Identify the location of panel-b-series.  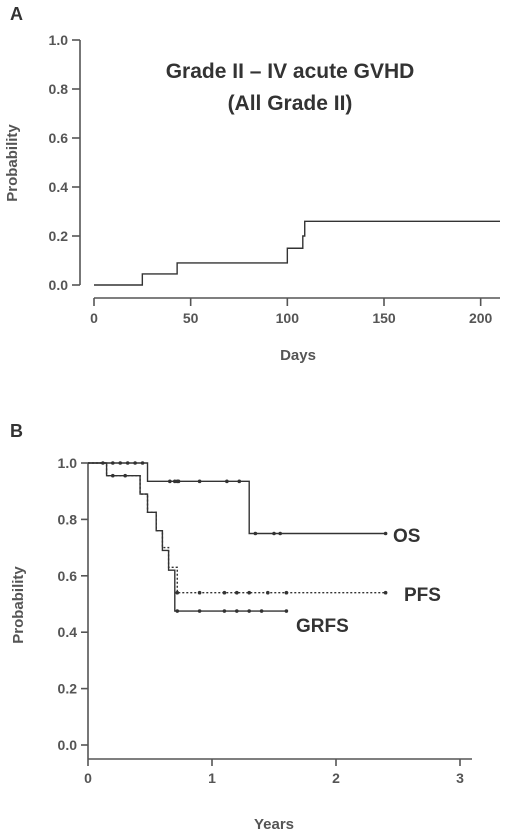
(238, 537).